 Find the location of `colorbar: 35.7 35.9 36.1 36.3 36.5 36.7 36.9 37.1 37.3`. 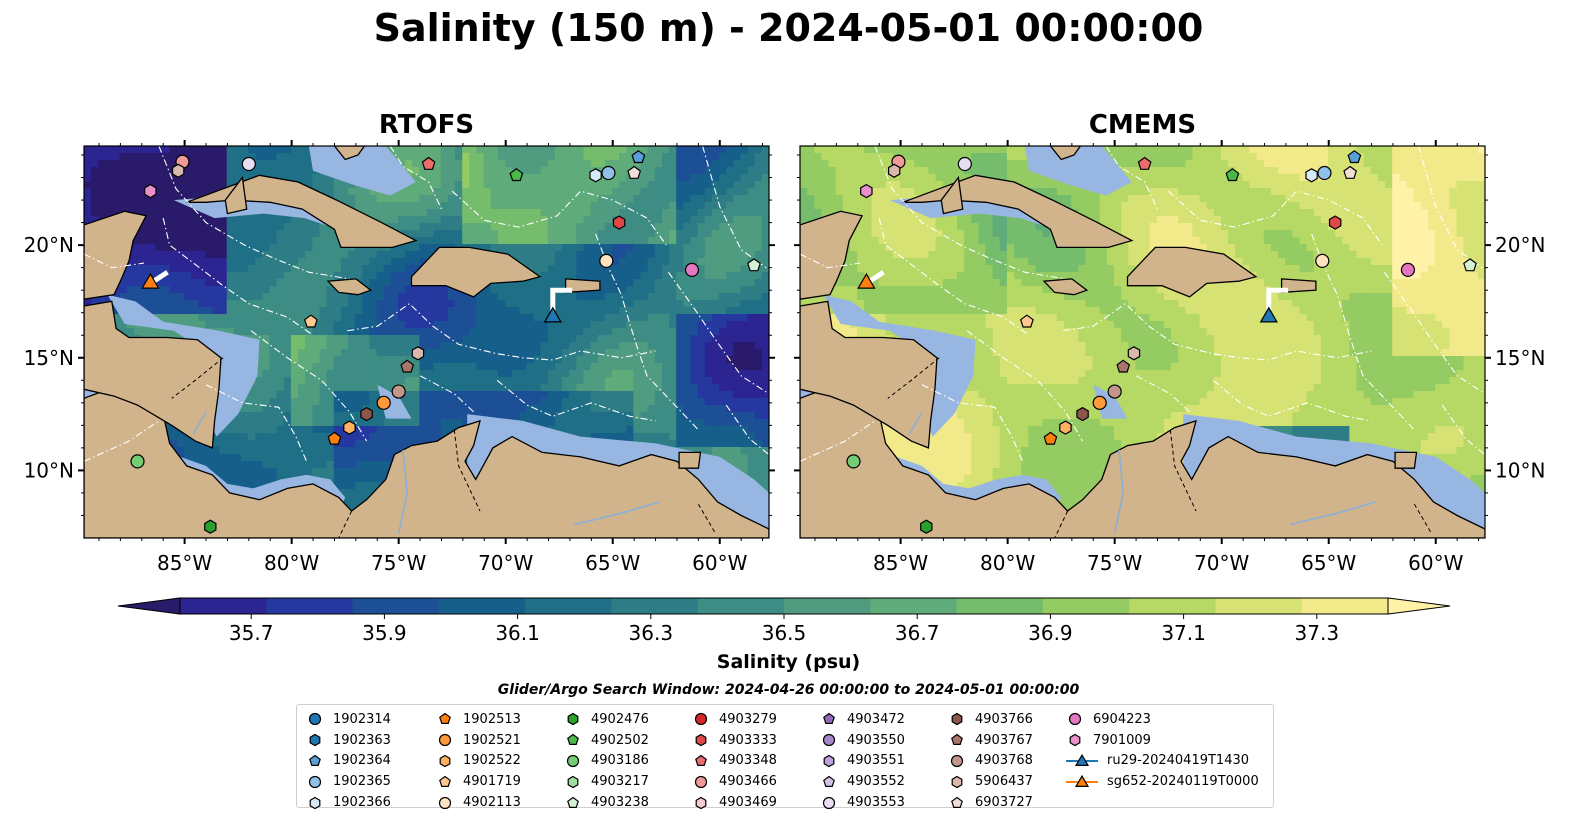

colorbar: 35.7 35.9 36.1 36.3 36.5 36.7 36.9 37.1 37.3 is located at coordinates (784, 621).